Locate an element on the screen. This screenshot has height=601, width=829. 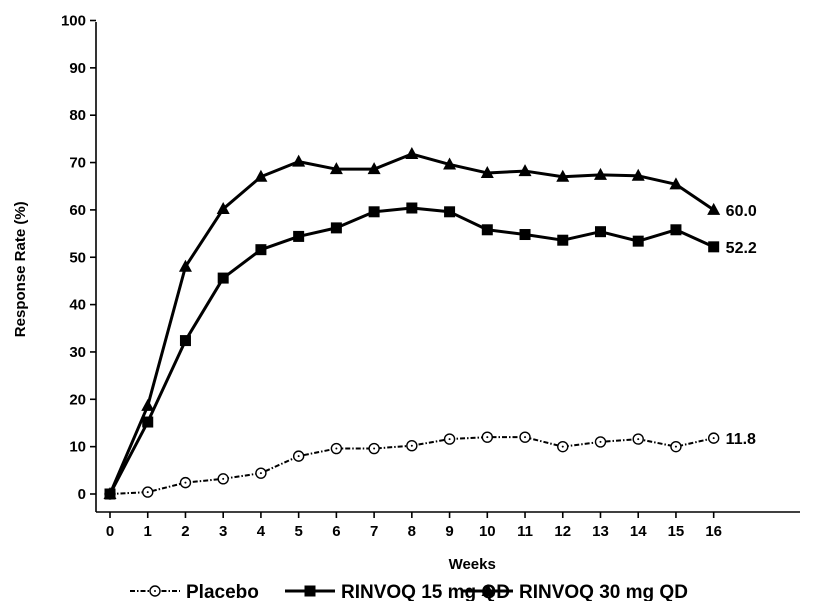
x-tick-label: 16 is located at coordinates (713, 531).